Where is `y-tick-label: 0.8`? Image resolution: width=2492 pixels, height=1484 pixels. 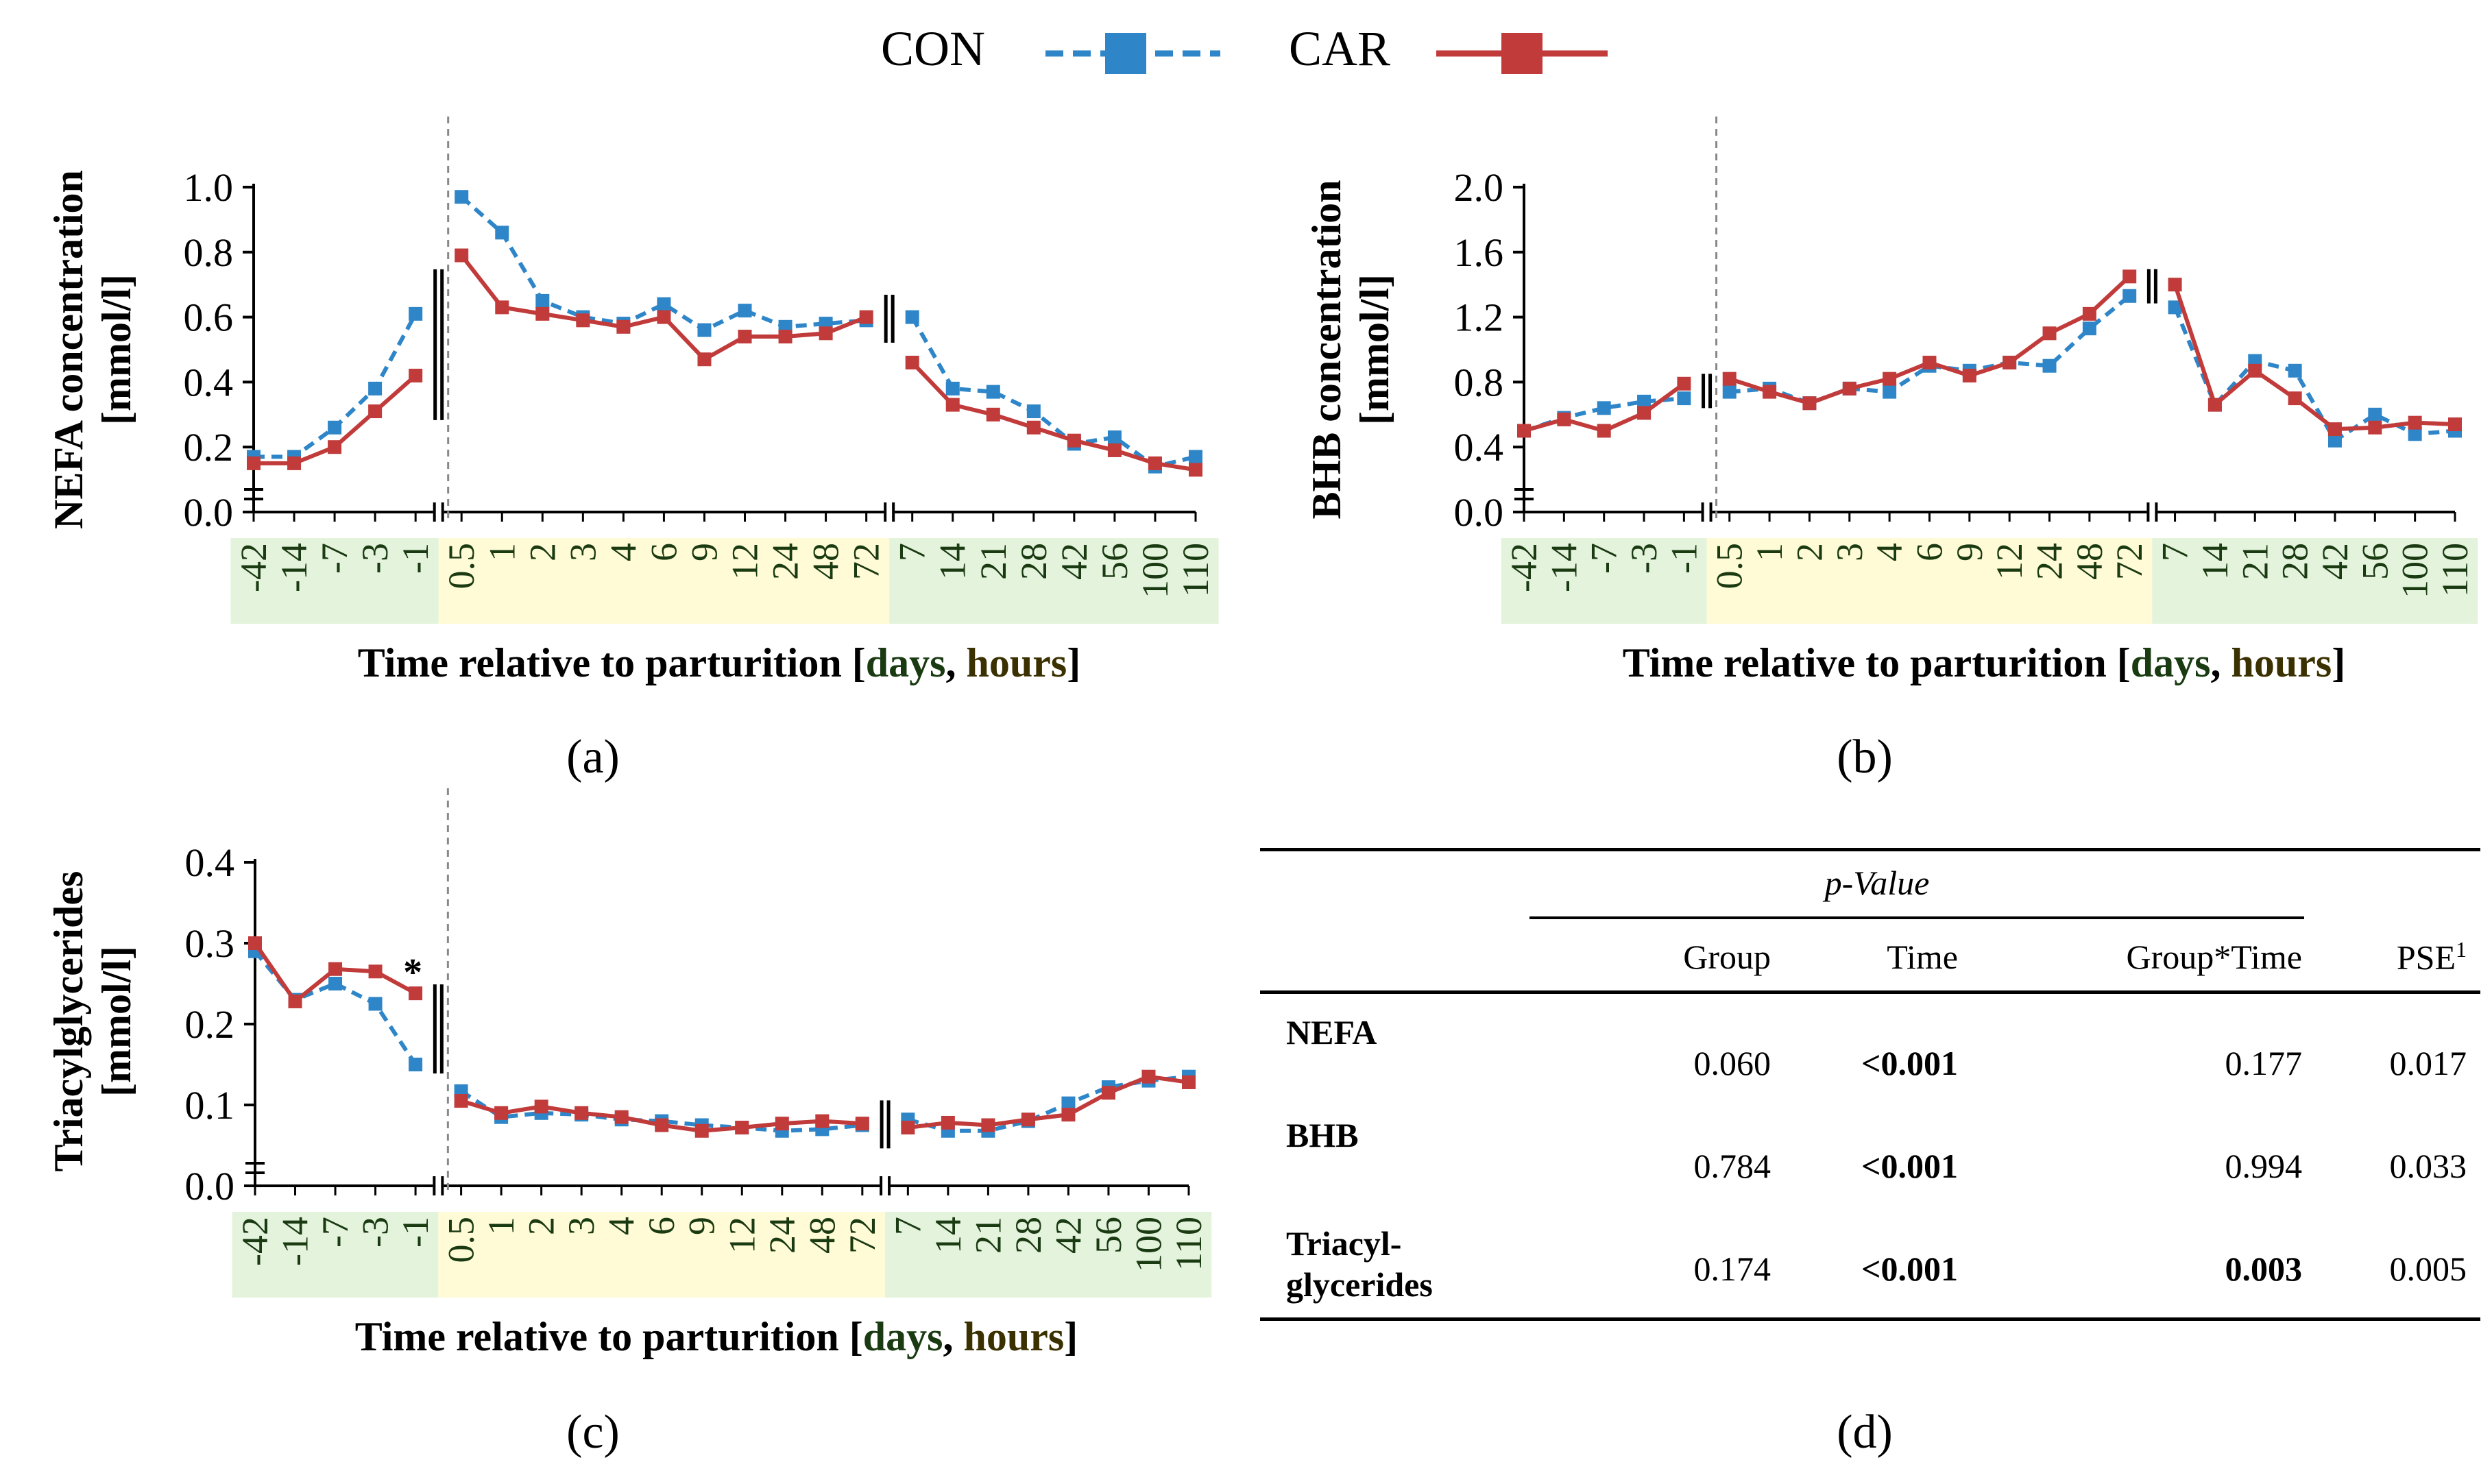 y-tick-label: 0.8 is located at coordinates (209, 252).